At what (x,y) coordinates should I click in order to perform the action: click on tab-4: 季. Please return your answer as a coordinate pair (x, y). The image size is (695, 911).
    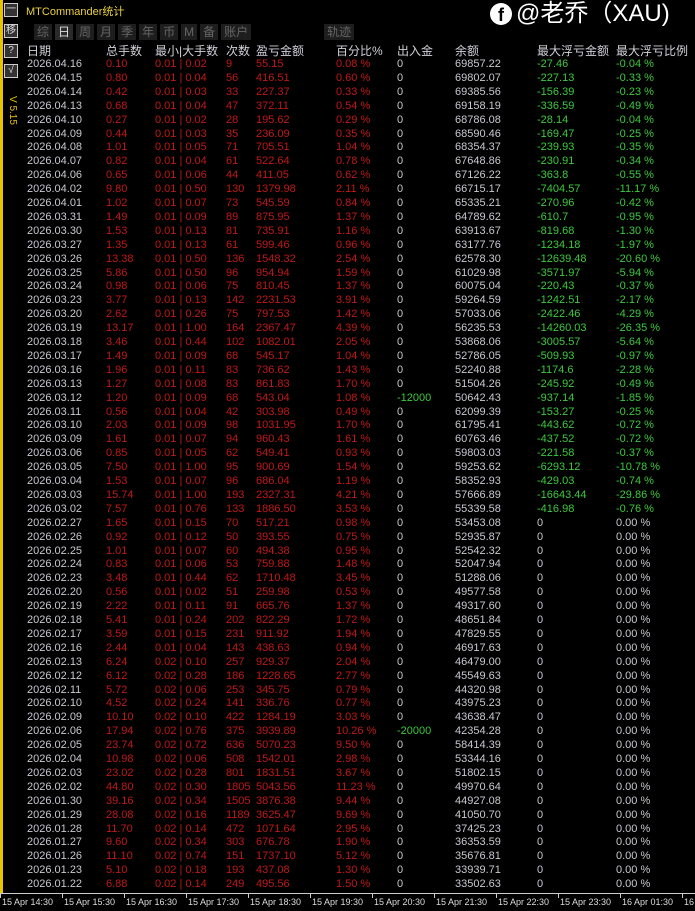
    Looking at the image, I should click on (127, 32).